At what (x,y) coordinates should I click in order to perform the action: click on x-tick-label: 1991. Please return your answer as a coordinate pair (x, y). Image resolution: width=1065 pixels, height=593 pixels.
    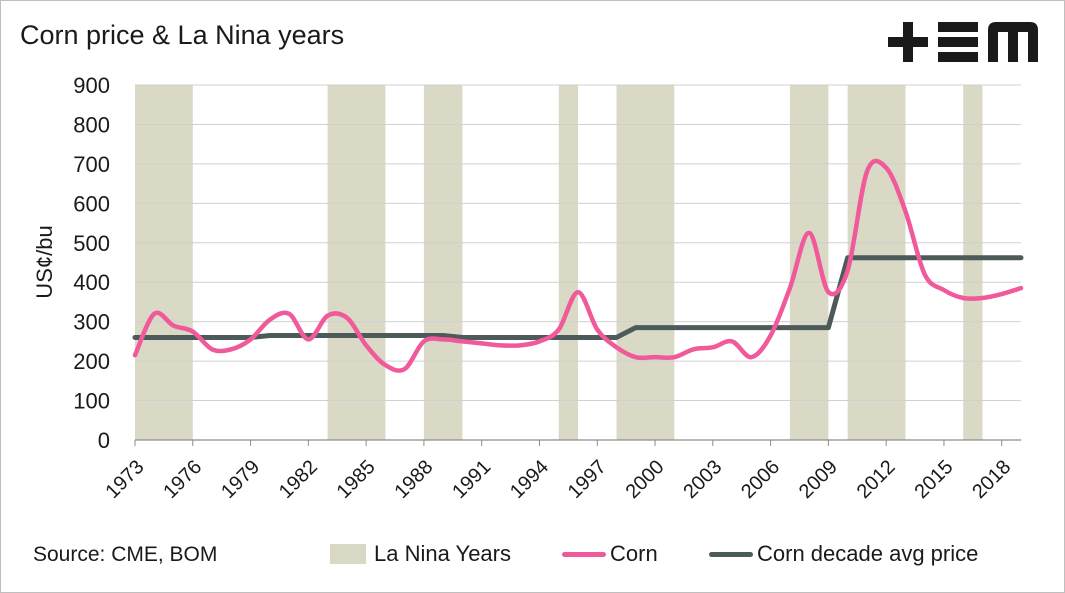
    Looking at the image, I should click on (471, 479).